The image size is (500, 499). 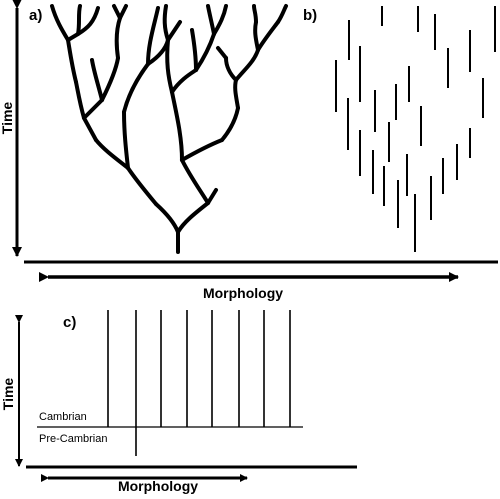 I want to click on time-label-top: Time, so click(x=7, y=118).